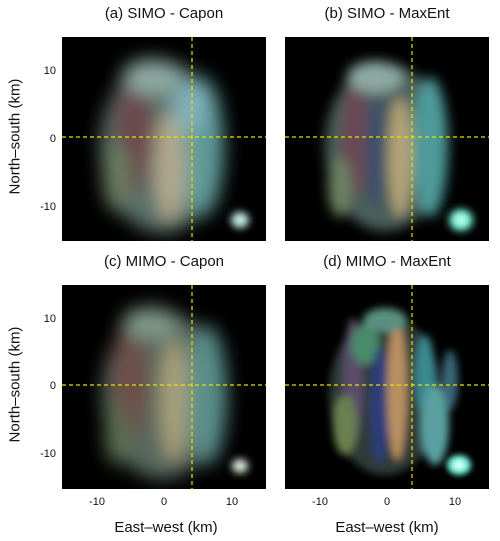 Image resolution: width=500 pixels, height=541 pixels. Describe the element at coordinates (15, 384) in the screenshot. I see `y-axis-label-bottom: North–south (km)` at that location.